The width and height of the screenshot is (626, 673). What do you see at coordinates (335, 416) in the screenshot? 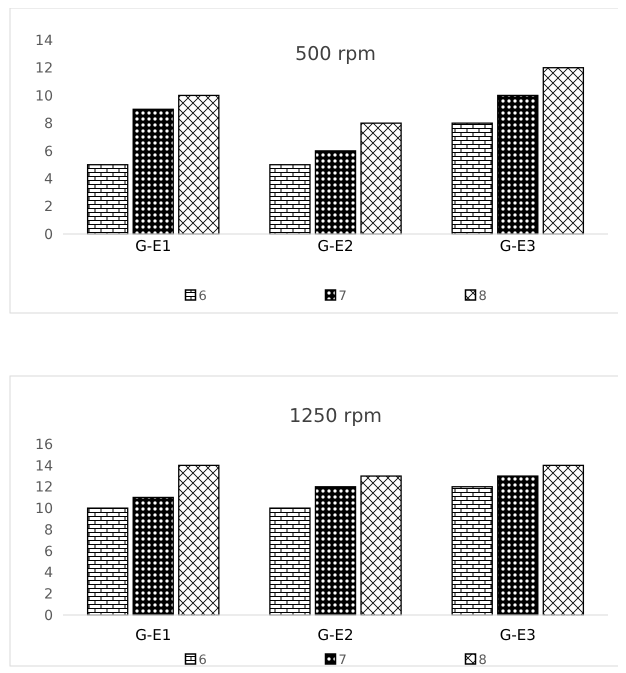
I see `chart-title: 1250 rpm` at bounding box center [335, 416].